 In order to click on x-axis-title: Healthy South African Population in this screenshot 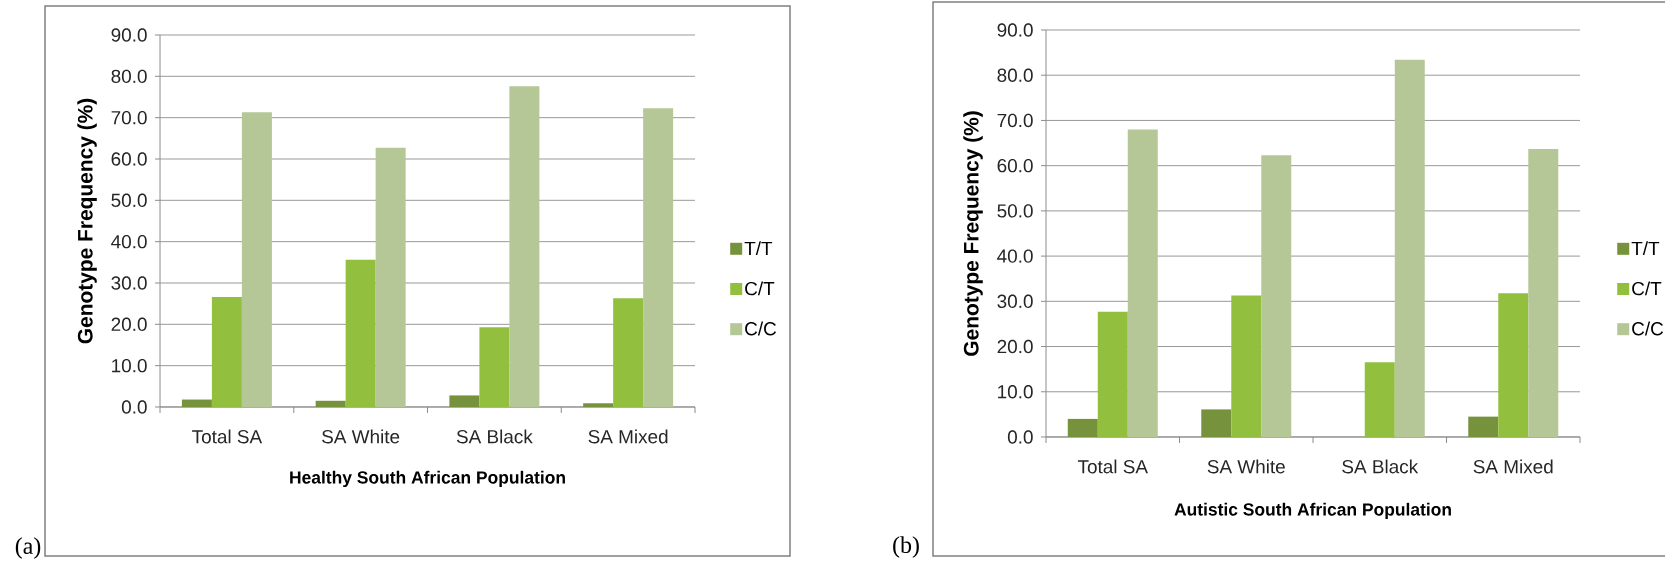, I will do `click(427, 479)`.